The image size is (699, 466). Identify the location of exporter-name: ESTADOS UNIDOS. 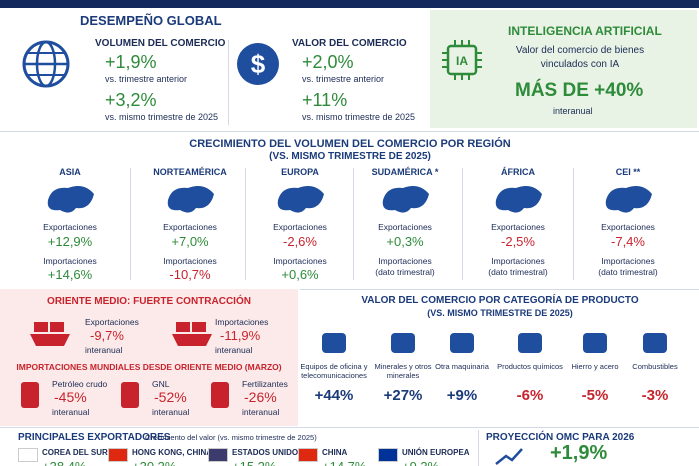
(268, 452).